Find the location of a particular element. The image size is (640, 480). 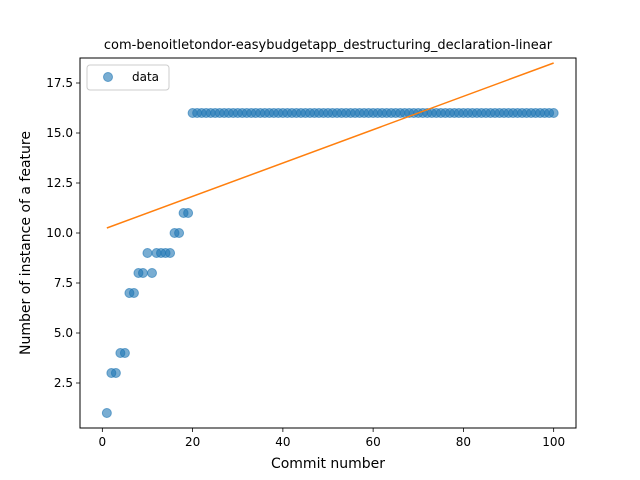

legend-label-data: data is located at coordinates (145, 77).